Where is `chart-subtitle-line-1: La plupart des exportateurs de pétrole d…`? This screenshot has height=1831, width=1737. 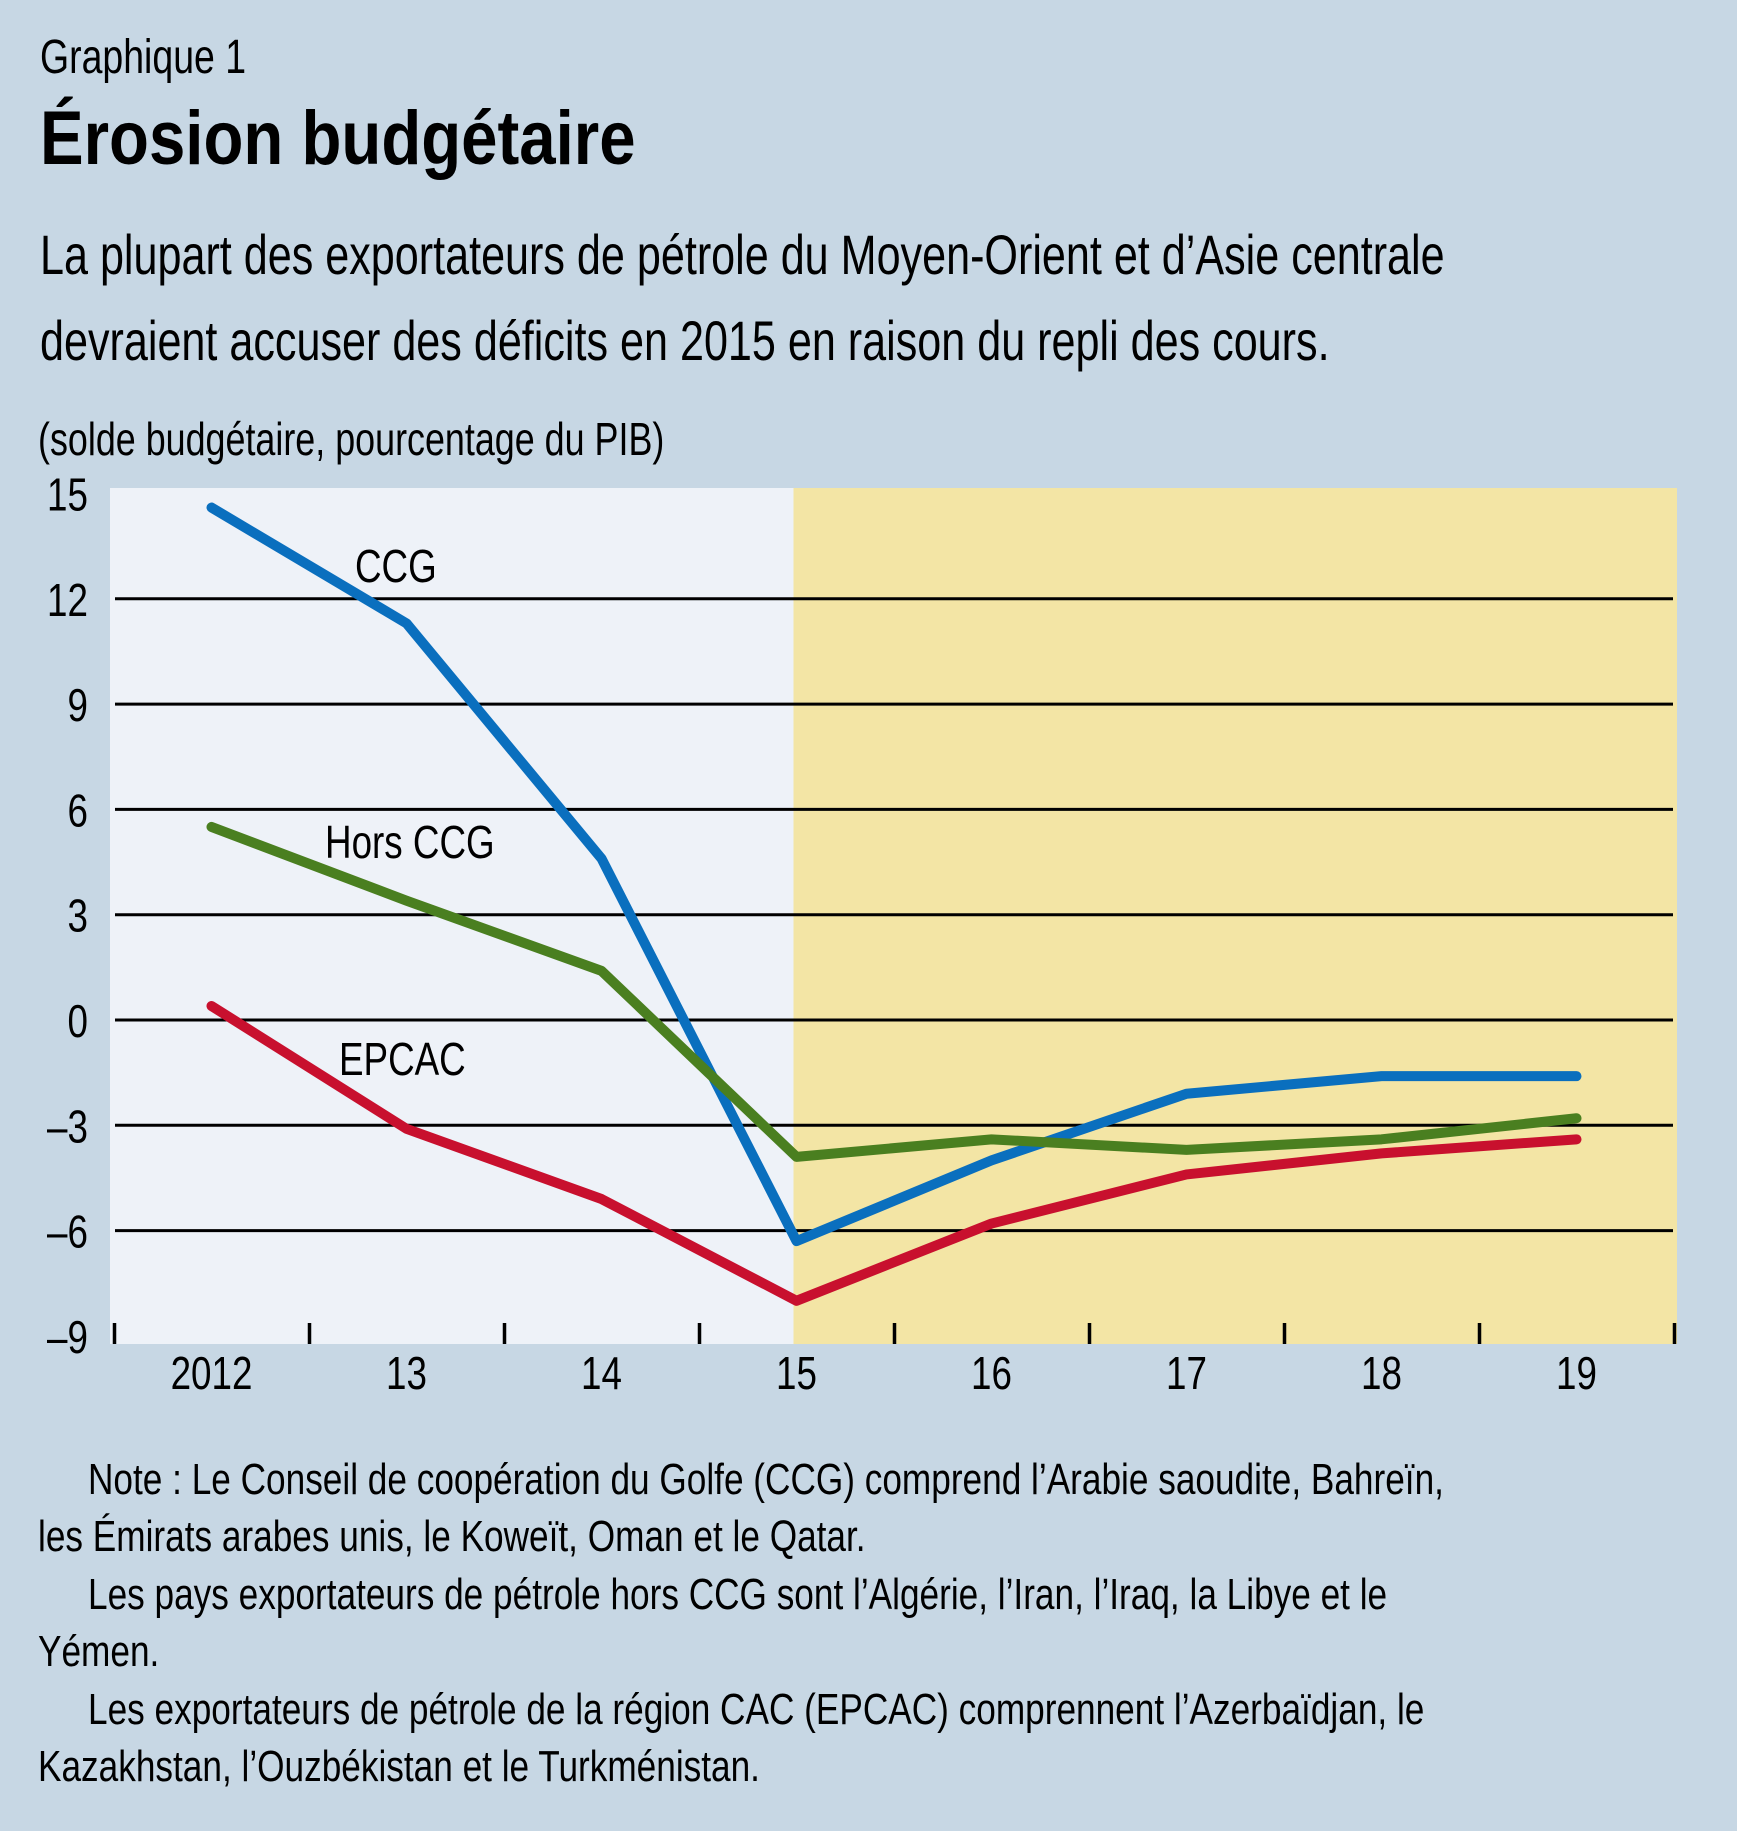
chart-subtitle-line-1: La plupart des exportateurs de pétrole d… is located at coordinates (742, 254).